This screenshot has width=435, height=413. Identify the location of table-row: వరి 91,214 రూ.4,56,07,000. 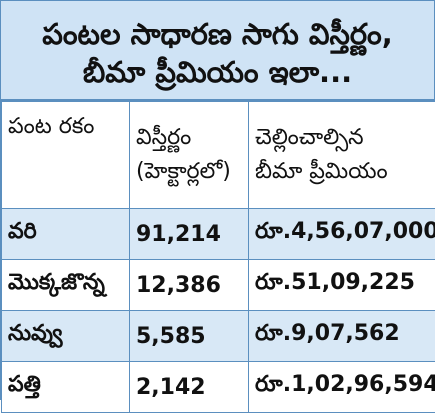
(218, 234).